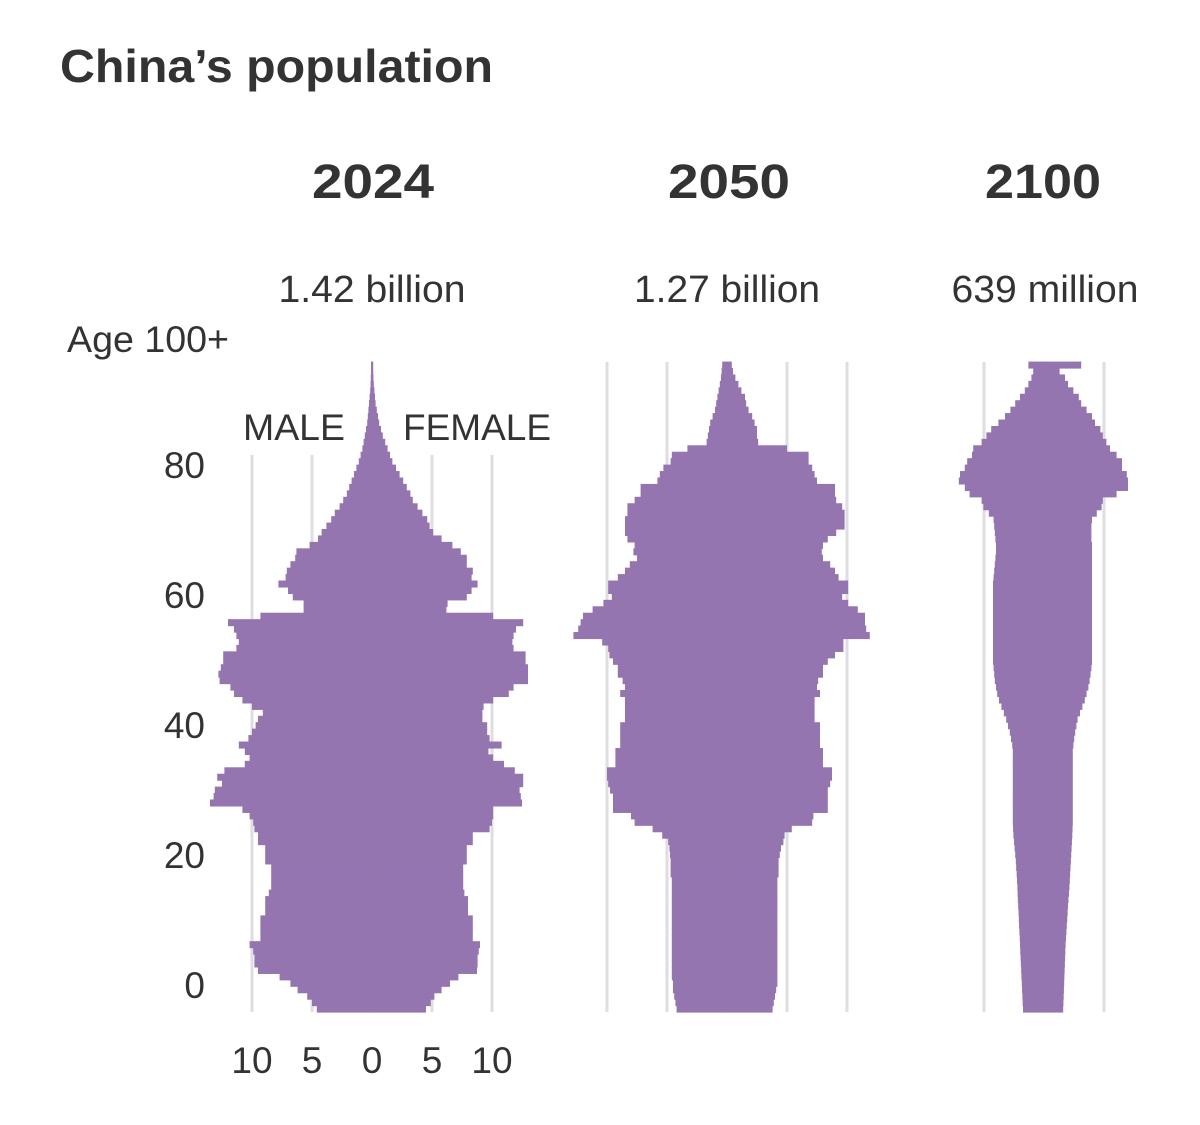 This screenshot has height=1125, width=1200. Describe the element at coordinates (372, 290) in the screenshot. I see `panel-total-2024: 1.42 billion` at that location.